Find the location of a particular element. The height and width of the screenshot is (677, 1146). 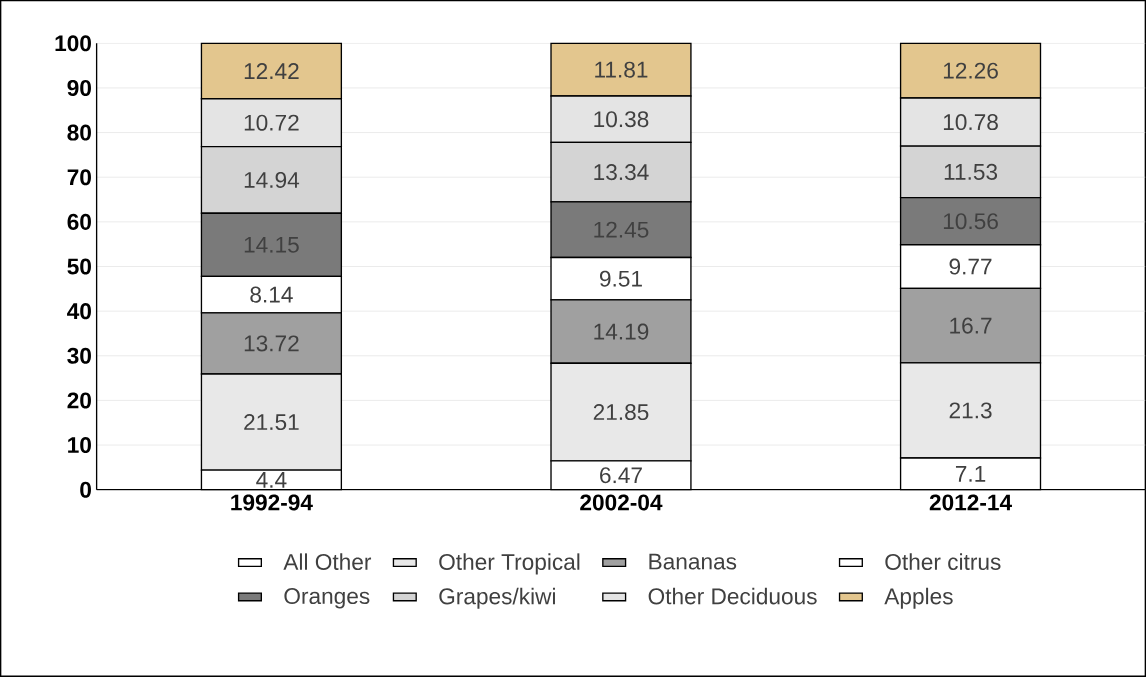

y-tick-label: 70 is located at coordinates (79, 177).